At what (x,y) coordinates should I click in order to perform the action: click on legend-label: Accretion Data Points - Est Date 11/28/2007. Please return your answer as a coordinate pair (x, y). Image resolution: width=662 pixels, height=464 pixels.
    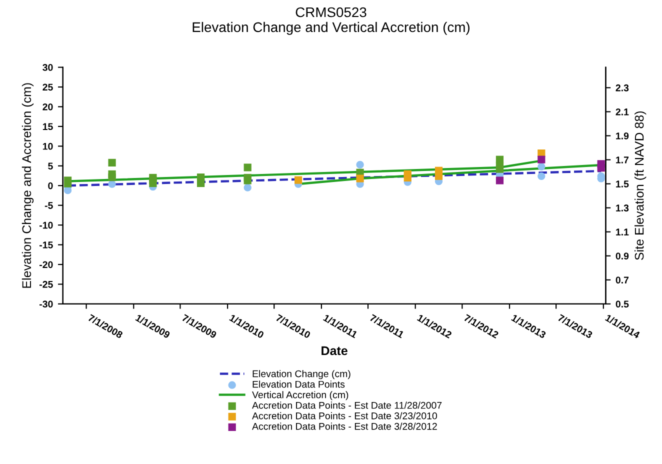
    Looking at the image, I should click on (347, 405).